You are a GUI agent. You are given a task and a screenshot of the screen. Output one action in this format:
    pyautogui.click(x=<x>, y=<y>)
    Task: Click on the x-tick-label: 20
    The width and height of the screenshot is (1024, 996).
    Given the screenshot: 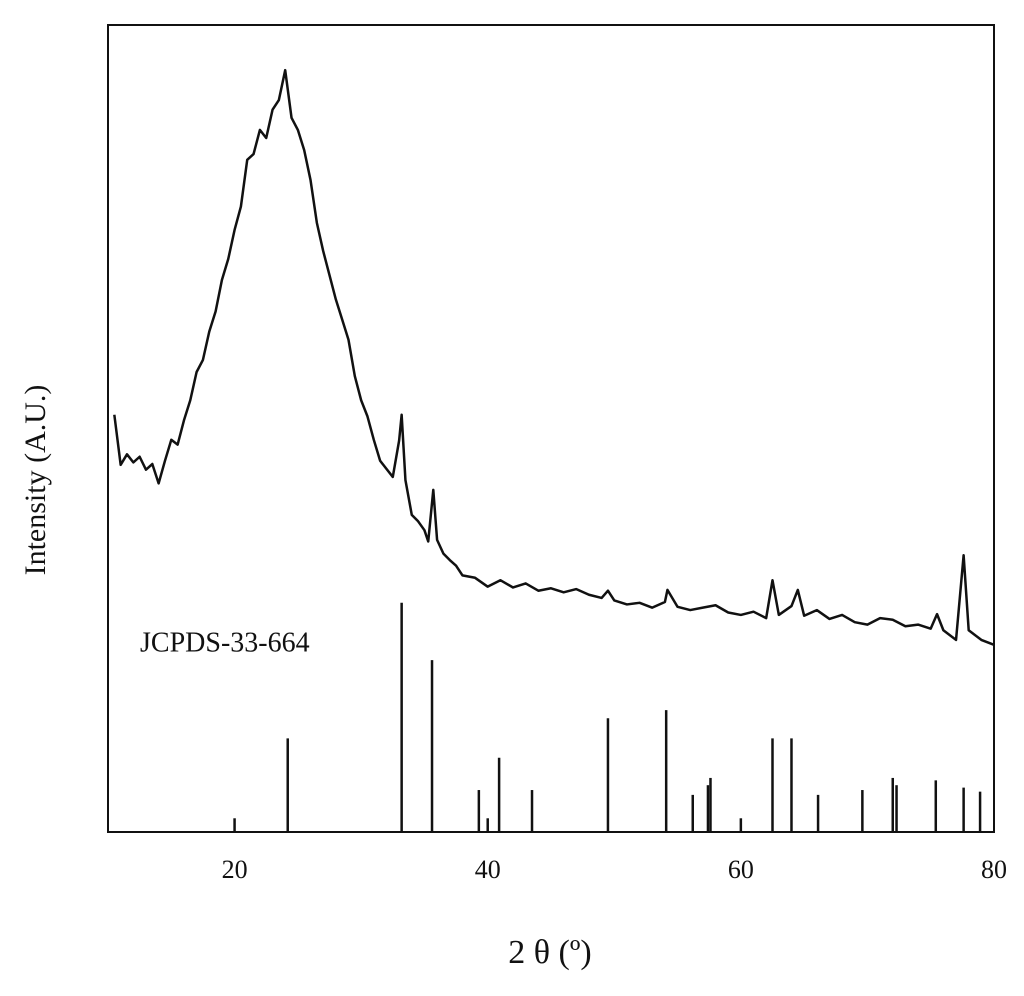 What is the action you would take?
    pyautogui.click(x=235, y=869)
    